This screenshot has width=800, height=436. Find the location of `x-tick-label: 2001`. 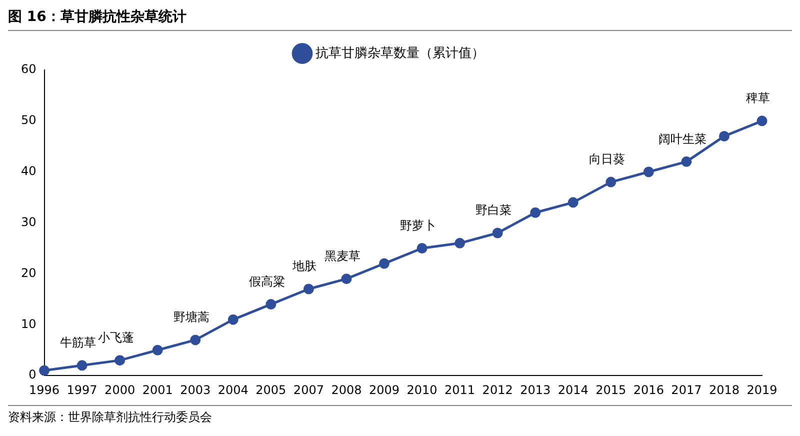

x-tick-label: 2001 is located at coordinates (157, 389).